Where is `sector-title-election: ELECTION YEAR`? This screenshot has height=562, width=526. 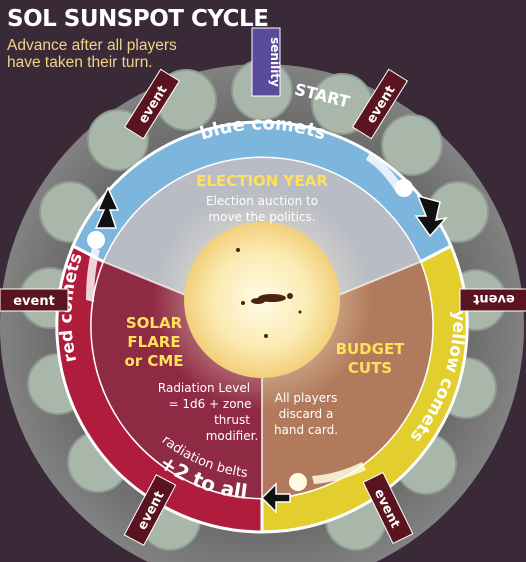
sector-title-election: ELECTION YEAR is located at coordinates (262, 181).